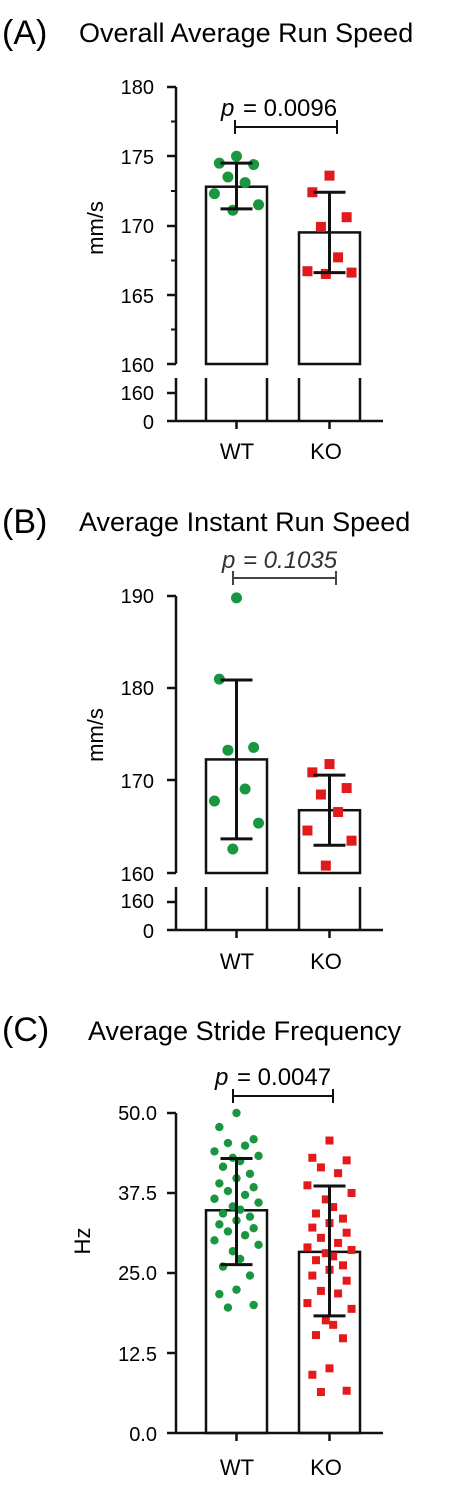 The image size is (475, 1488). I want to click on panel-a-ytick-label: 160, so click(137, 366).